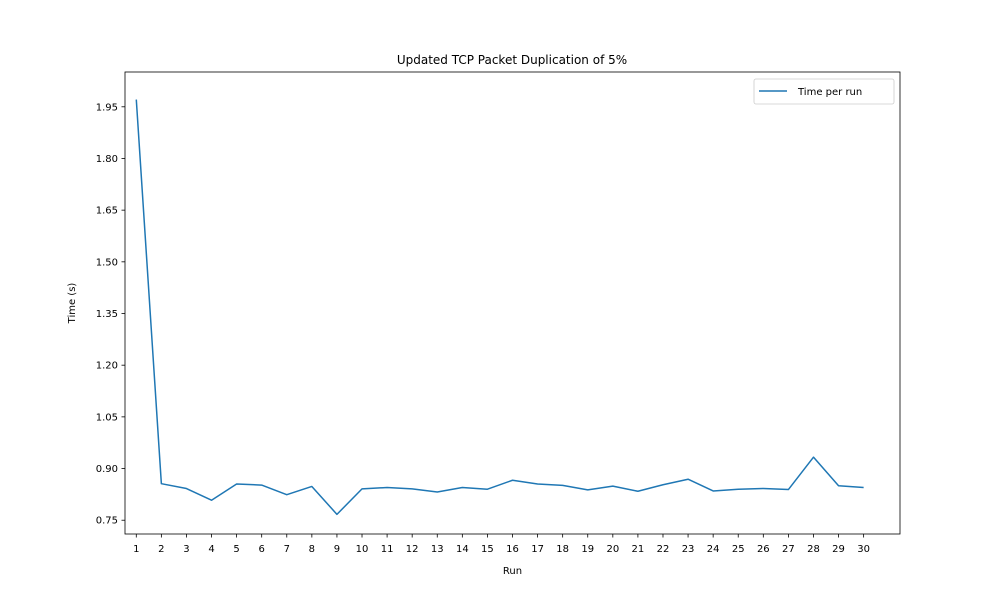  What do you see at coordinates (813, 549) in the screenshot?
I see `x-tick-label: 28` at bounding box center [813, 549].